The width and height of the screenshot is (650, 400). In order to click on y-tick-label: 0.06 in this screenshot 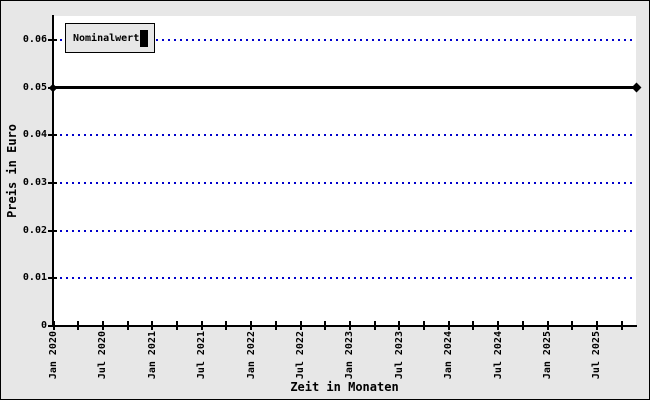, I will do `click(34, 39)`.